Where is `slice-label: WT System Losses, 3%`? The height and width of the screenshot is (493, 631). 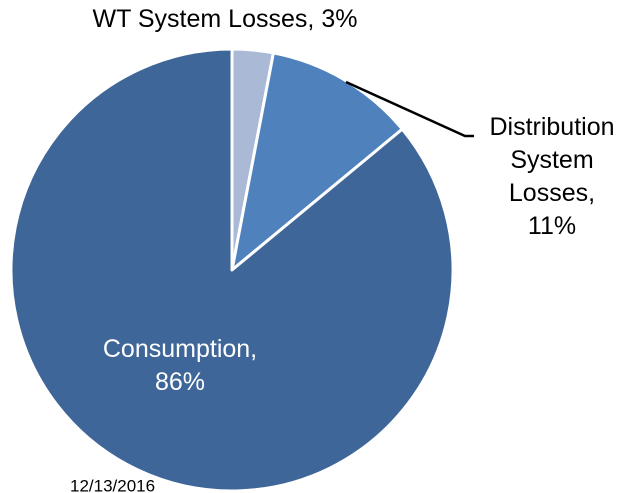
slice-label: WT System Losses, 3% is located at coordinates (225, 19).